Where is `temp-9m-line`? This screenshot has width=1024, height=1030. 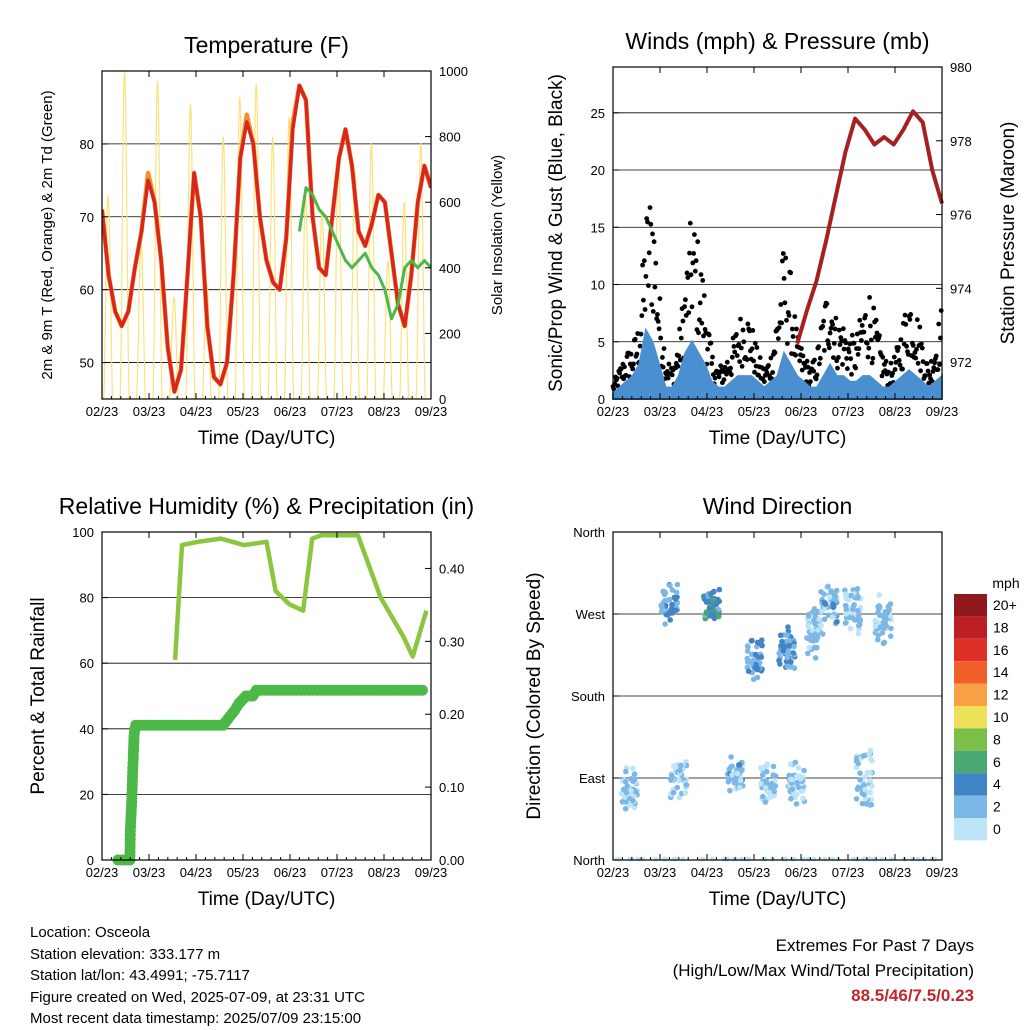 temp-9m-line is located at coordinates (266, 238).